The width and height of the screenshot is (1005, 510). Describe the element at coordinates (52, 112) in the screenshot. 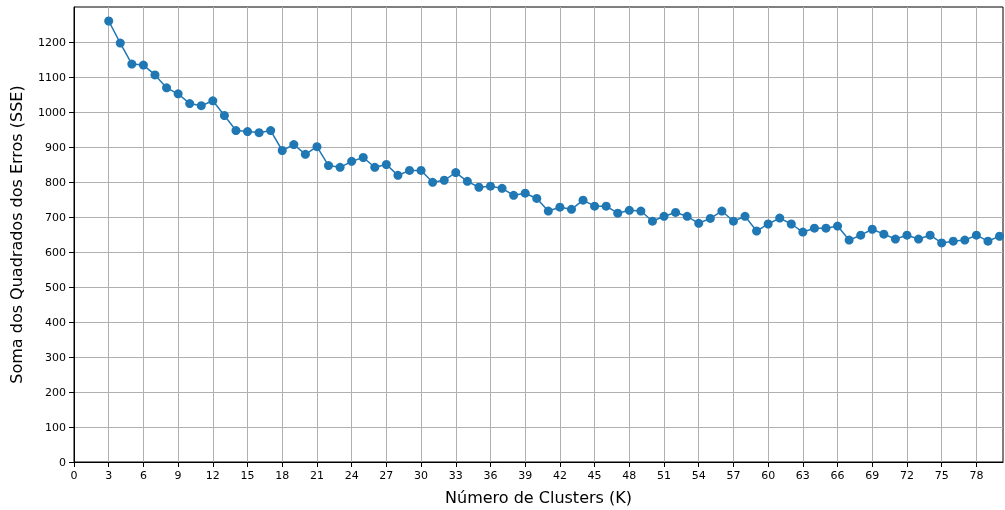

I see `y-tick-label: 1000` at that location.